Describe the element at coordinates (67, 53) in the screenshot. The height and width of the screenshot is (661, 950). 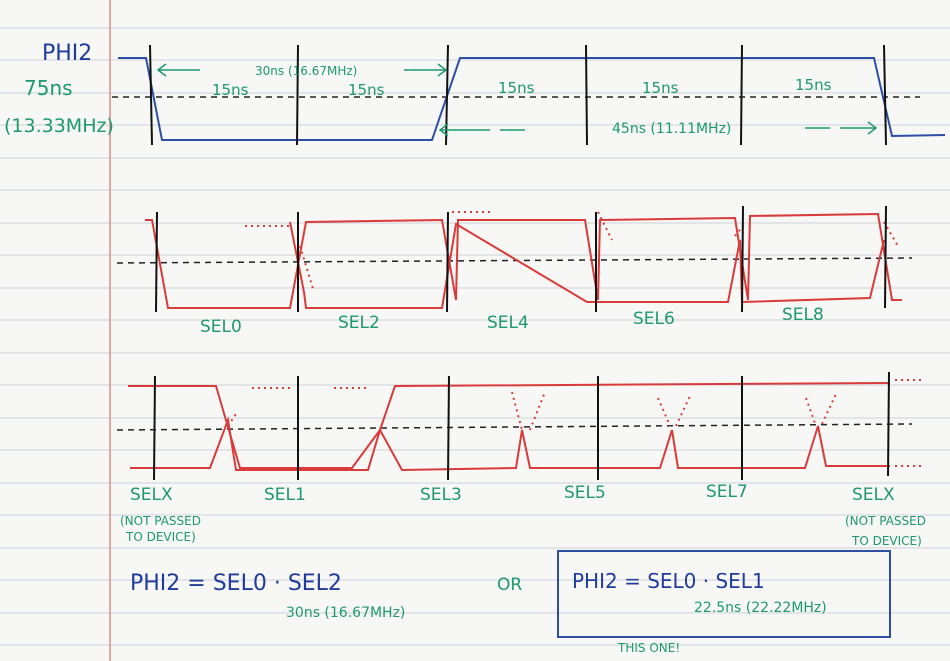
I see `signal-label: PHI2` at that location.